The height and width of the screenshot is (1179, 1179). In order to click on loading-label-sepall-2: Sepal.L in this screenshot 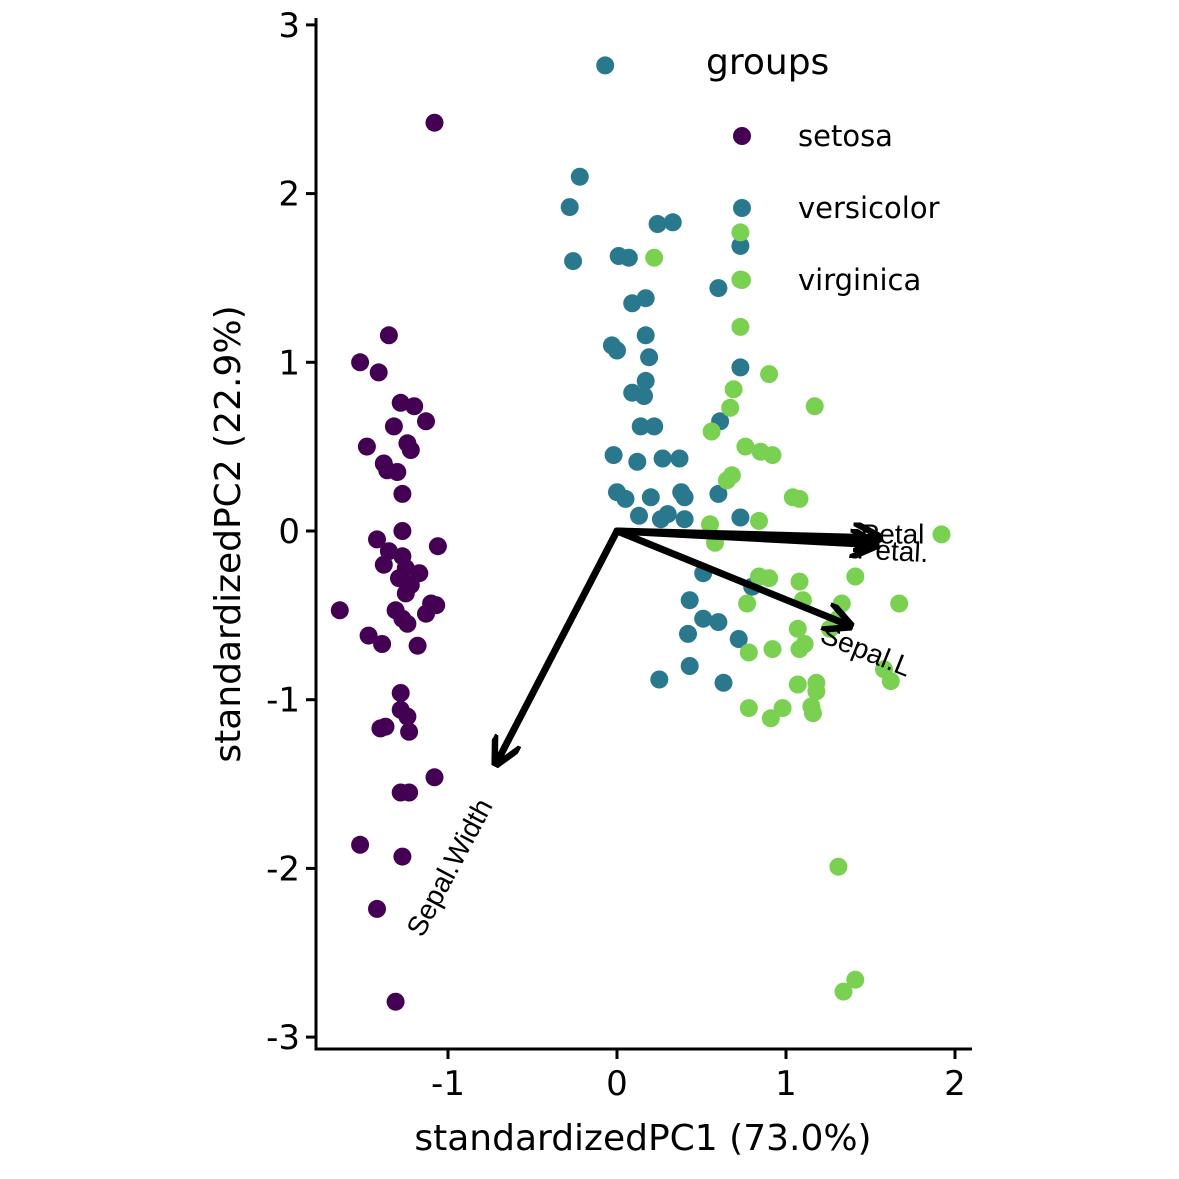, I will do `click(866, 650)`.